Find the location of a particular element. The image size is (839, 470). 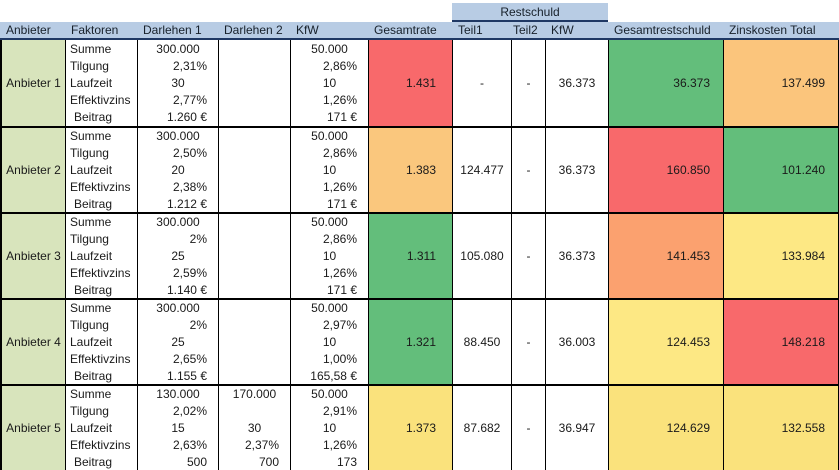

teil1-cell: 105.080 is located at coordinates (481, 256).